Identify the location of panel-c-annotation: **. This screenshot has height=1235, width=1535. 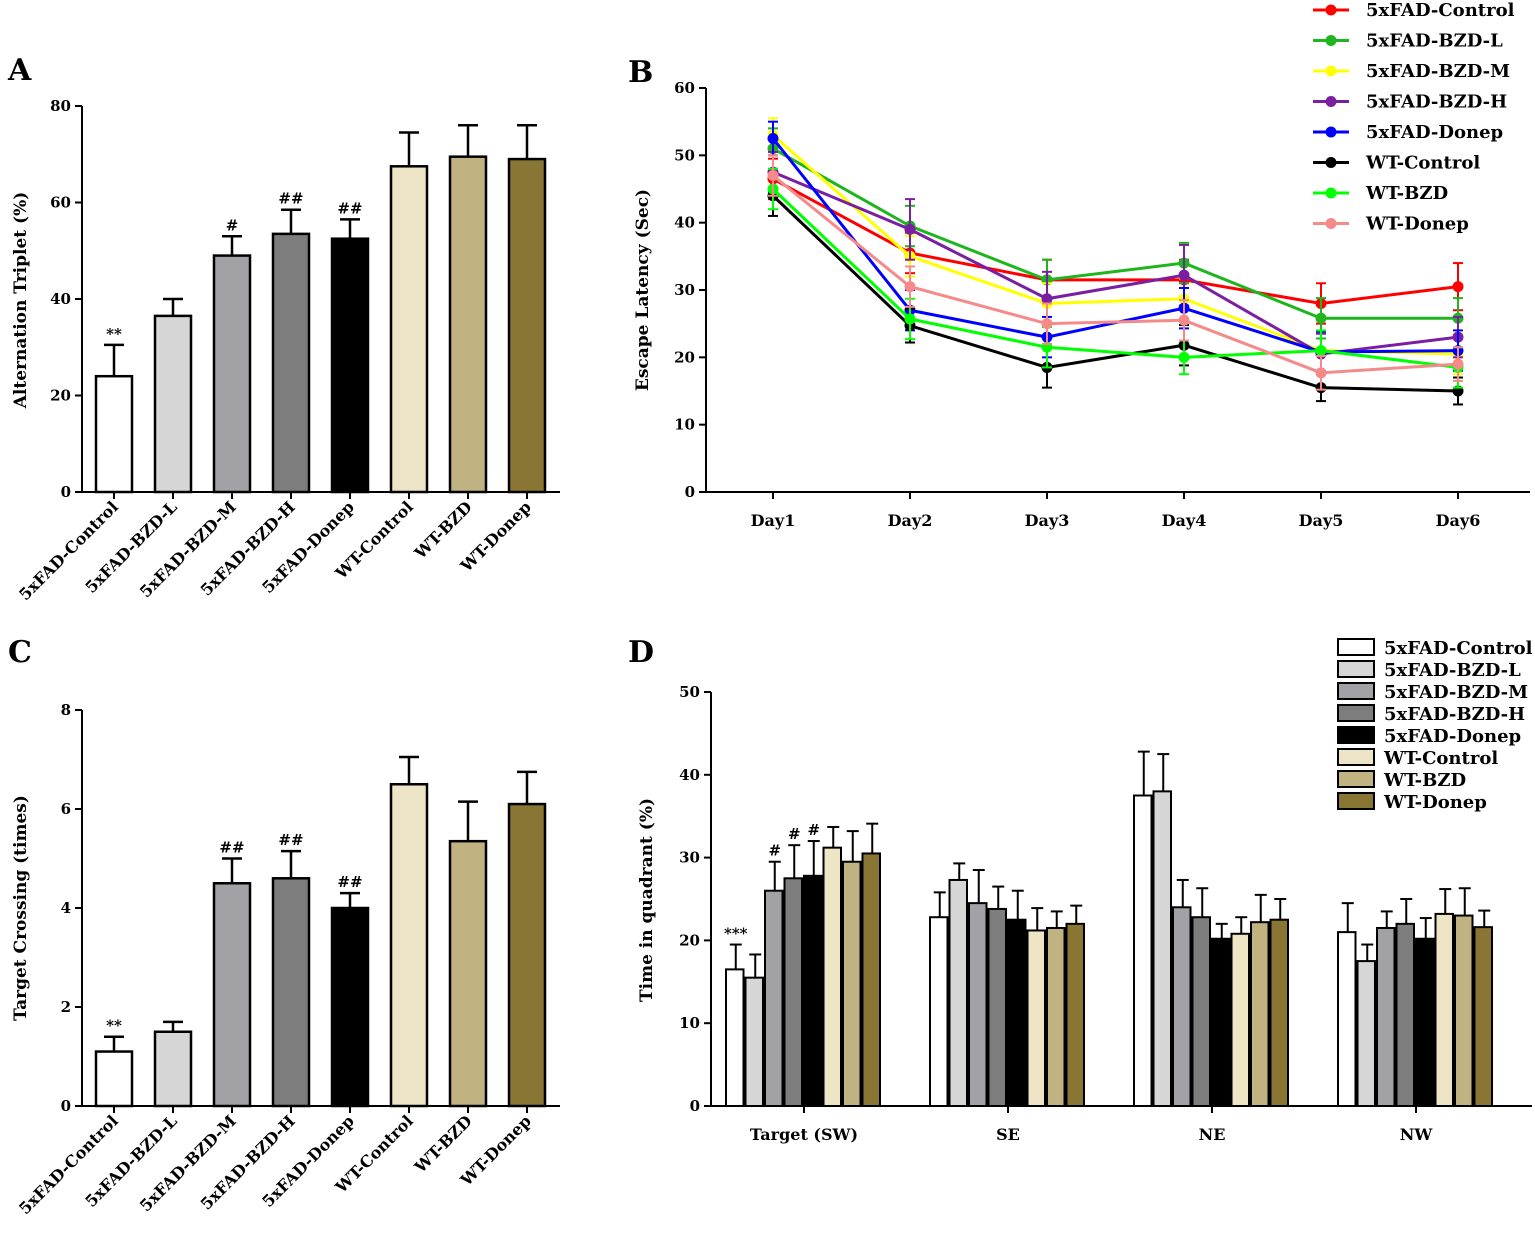
(114, 1026).